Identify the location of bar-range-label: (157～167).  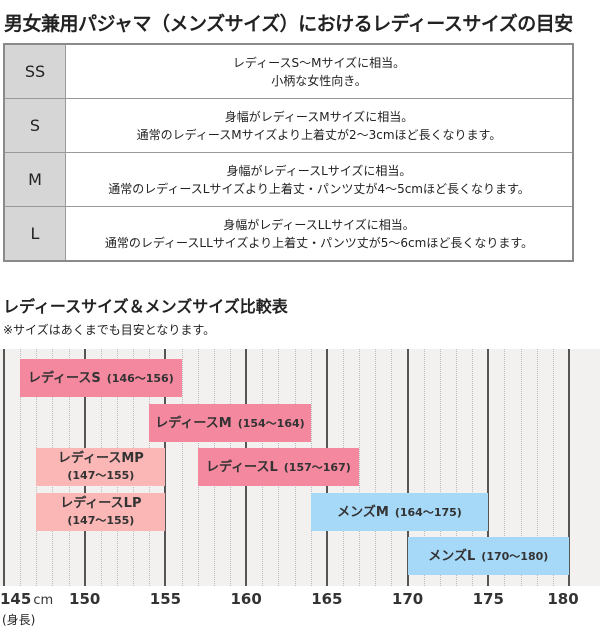
(317, 467).